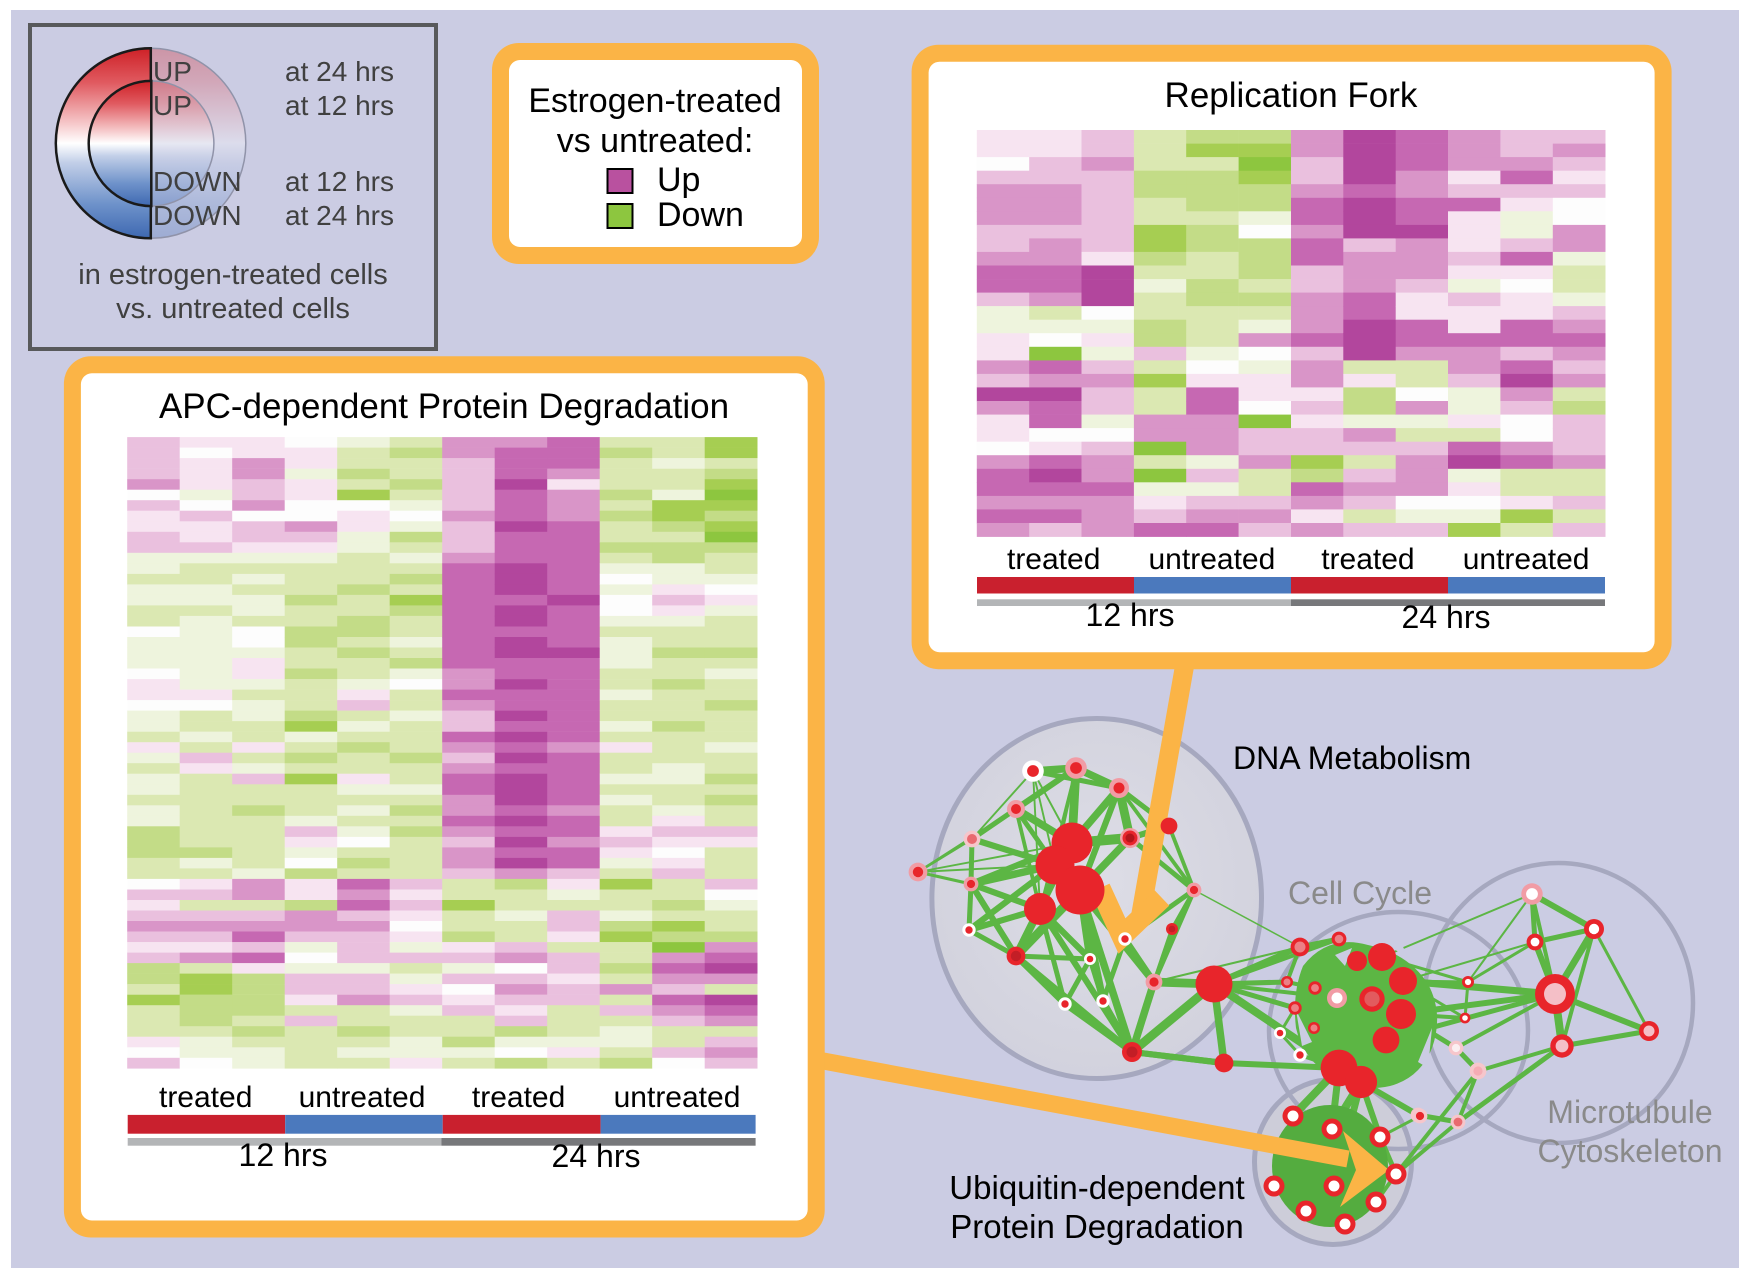 The height and width of the screenshot is (1279, 1750). Describe the element at coordinates (1097, 1226) in the screenshot. I see `svg-text: Protein Degradation` at that location.